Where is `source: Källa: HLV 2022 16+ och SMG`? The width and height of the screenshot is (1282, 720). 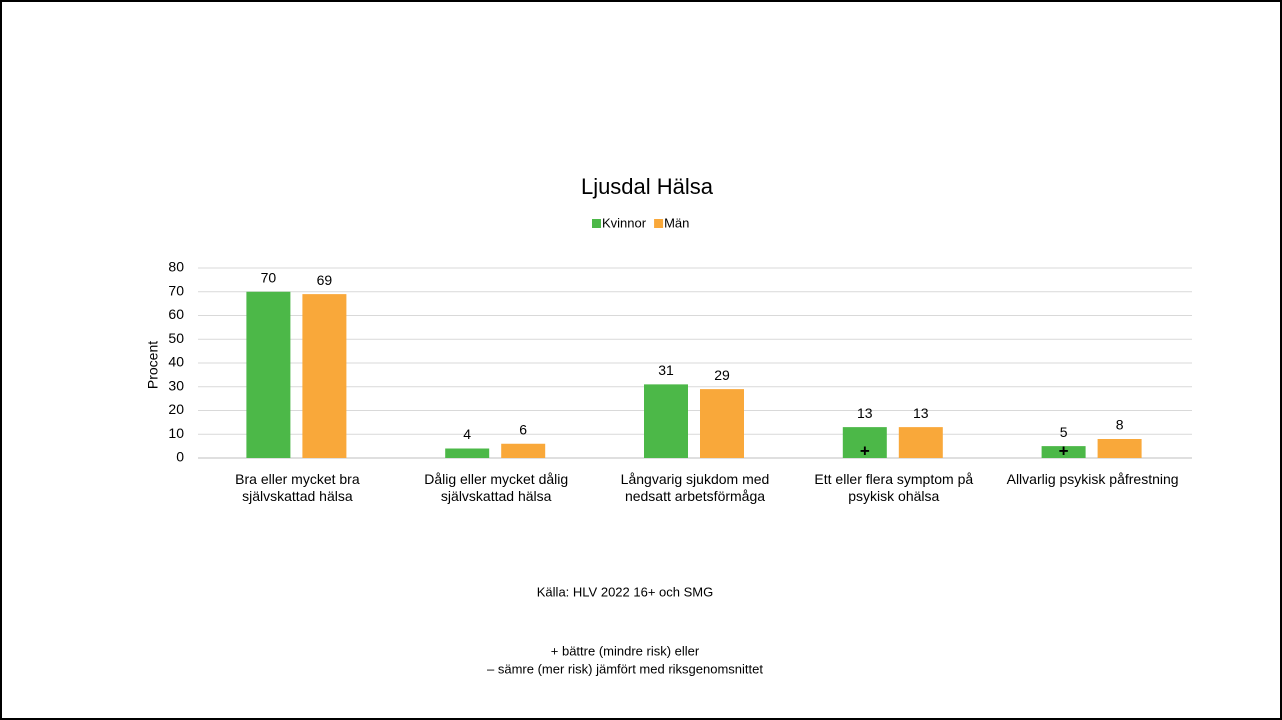 source: Källa: HLV 2022 16+ och SMG is located at coordinates (625, 591).